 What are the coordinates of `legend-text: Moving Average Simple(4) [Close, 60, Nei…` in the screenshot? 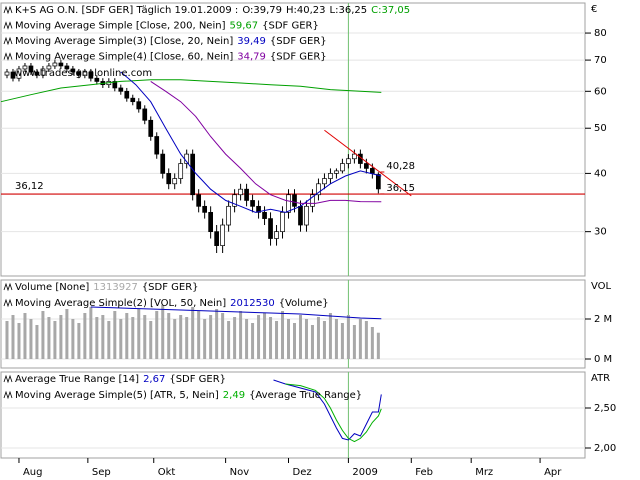 It's located at (124, 57).